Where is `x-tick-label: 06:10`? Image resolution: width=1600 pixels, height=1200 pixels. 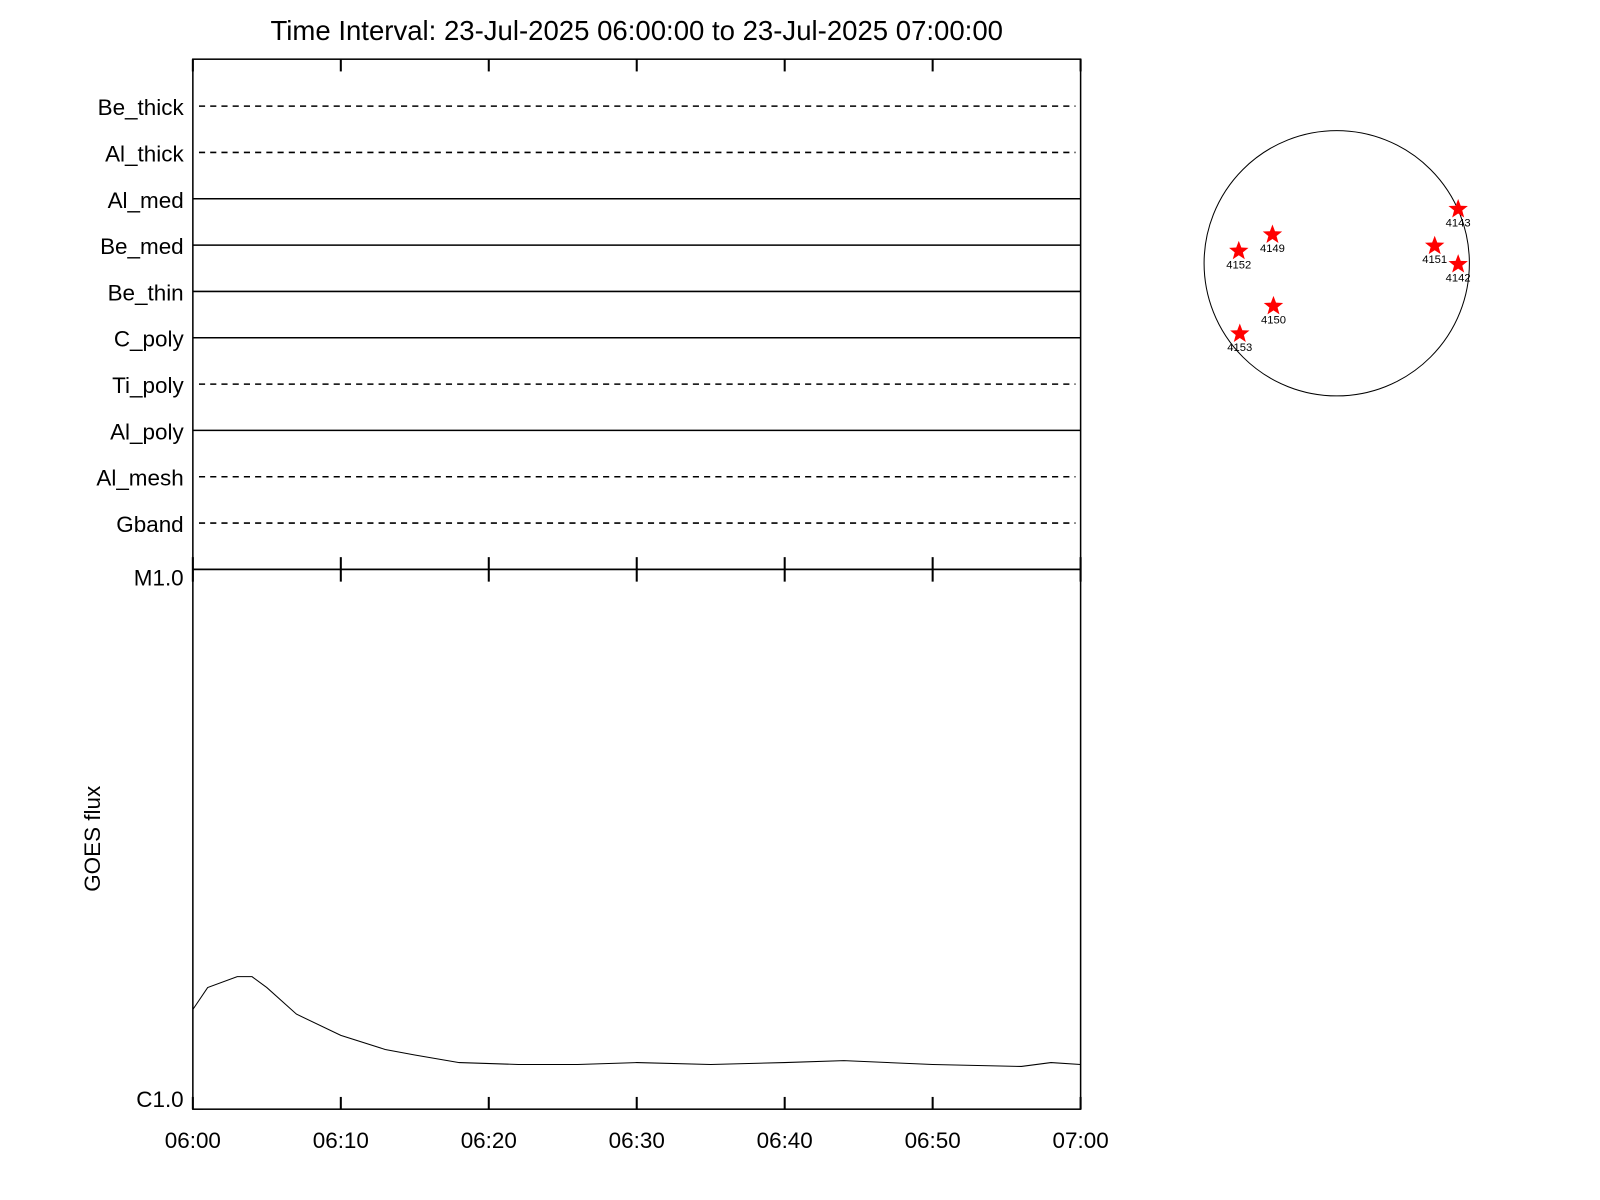 x-tick-label: 06:10 is located at coordinates (341, 1140).